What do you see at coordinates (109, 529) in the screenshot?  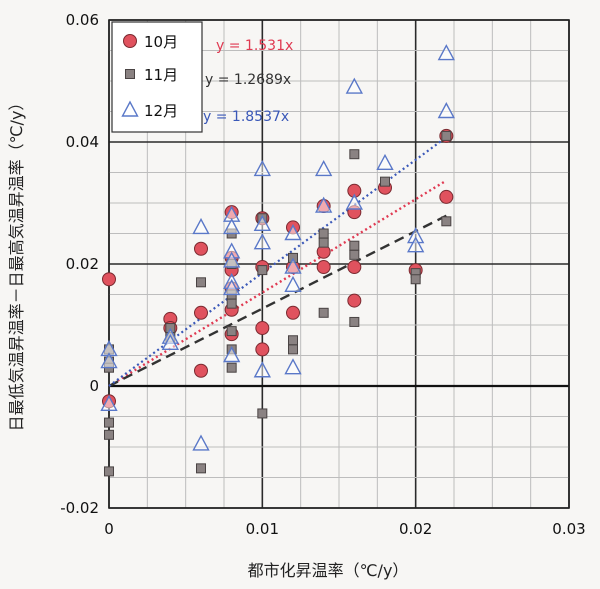 I see `x-tick-label: 0` at bounding box center [109, 529].